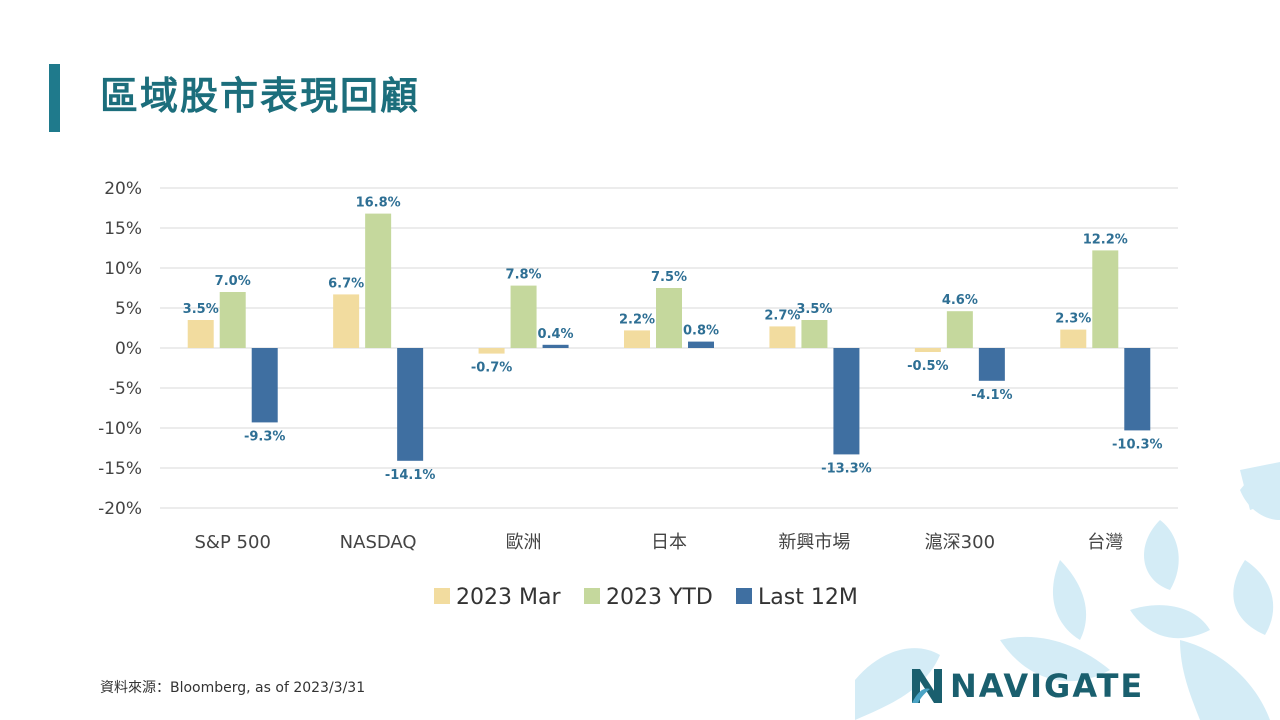 This screenshot has height=720, width=1280. What do you see at coordinates (960, 542) in the screenshot?
I see `x-tick-label: 滬深300` at bounding box center [960, 542].